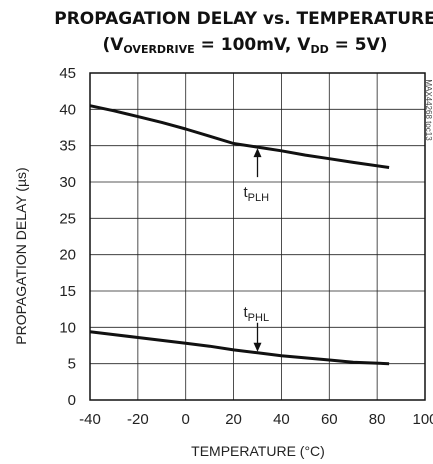 Image resolution: width=433 pixels, height=464 pixels. What do you see at coordinates (67, 255) in the screenshot?
I see `y-tick-label: 20` at bounding box center [67, 255].